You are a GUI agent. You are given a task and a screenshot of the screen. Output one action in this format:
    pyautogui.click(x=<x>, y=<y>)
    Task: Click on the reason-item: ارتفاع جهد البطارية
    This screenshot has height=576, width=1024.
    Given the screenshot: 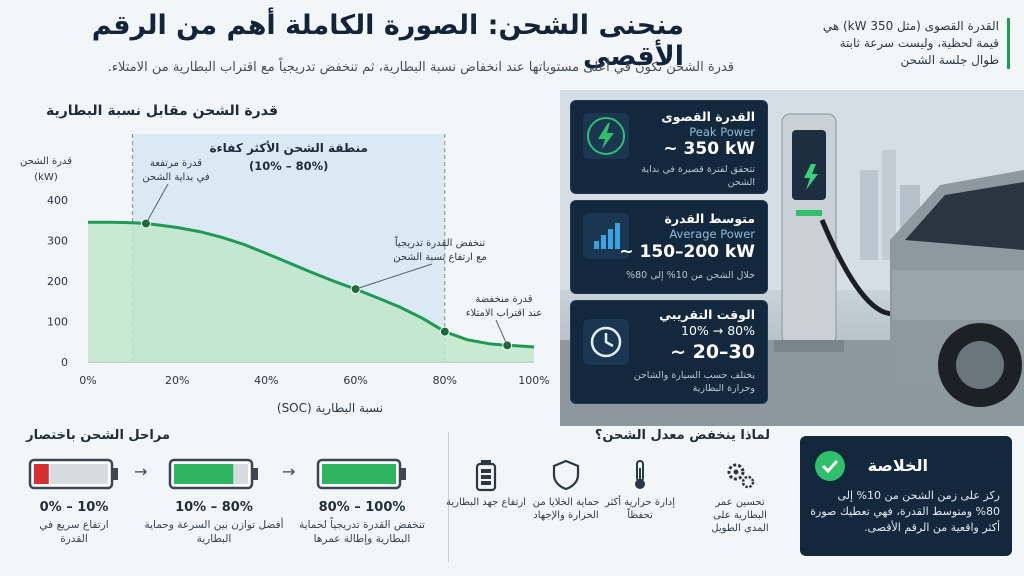 What is the action you would take?
    pyautogui.click(x=486, y=483)
    